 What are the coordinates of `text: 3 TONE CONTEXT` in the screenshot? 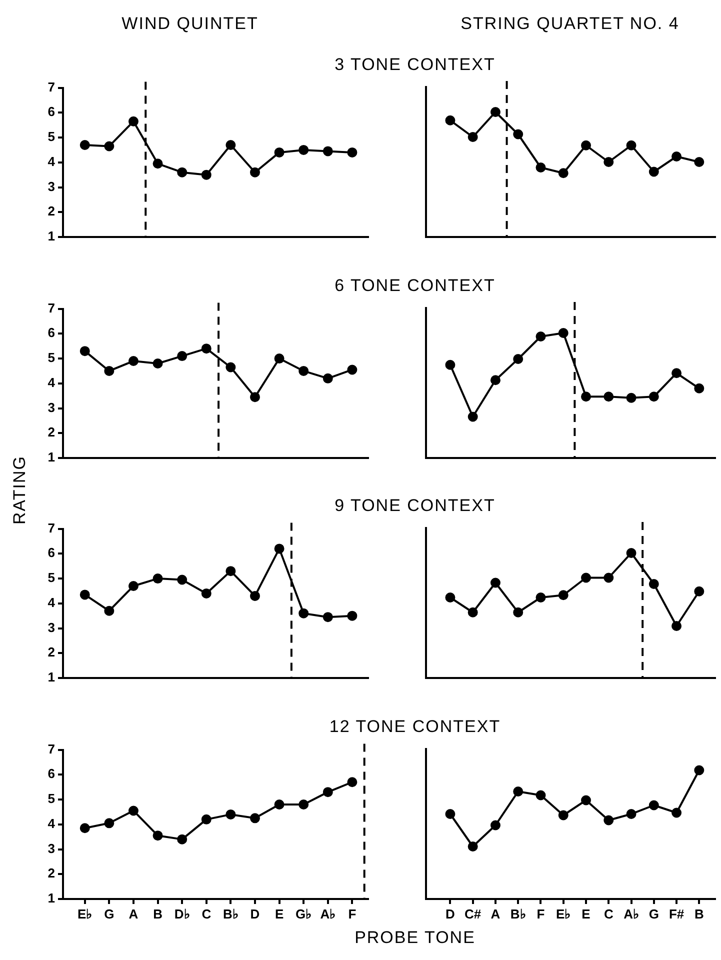 It's located at (415, 65).